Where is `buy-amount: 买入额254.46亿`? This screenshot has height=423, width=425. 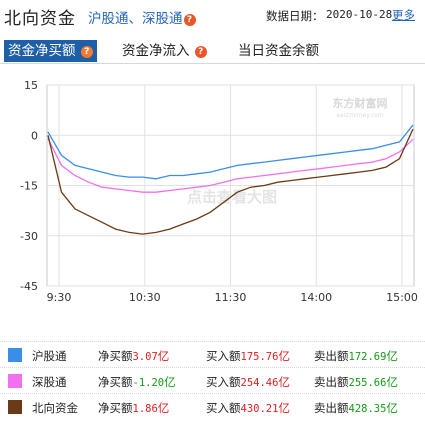
buy-amount: 买入额254.46亿 is located at coordinates (248, 382).